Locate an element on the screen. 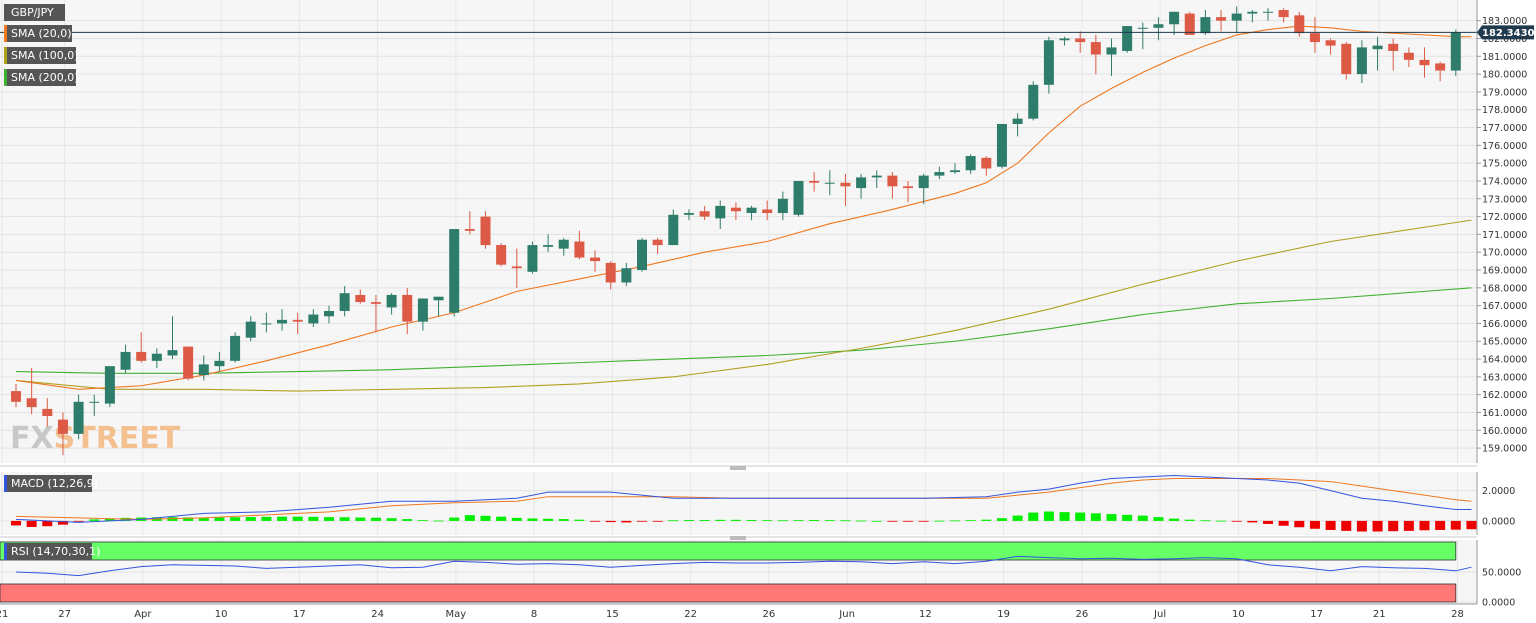 The width and height of the screenshot is (1536, 623). price-tick-label: 182.0000 is located at coordinates (1504, 39).